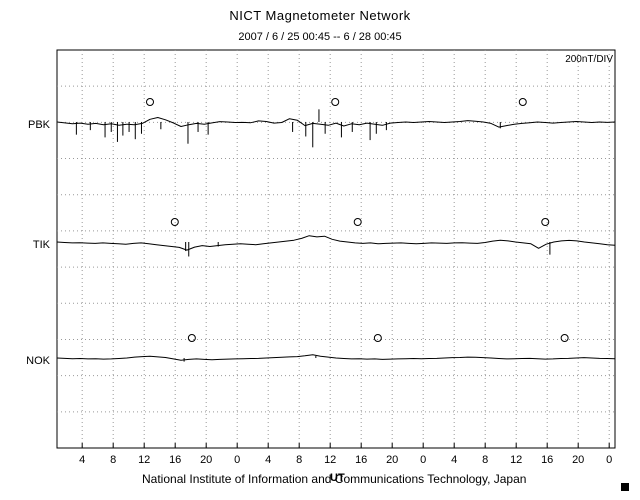 This screenshot has width=640, height=500. I want to click on corner-logo-mark, so click(625, 487).